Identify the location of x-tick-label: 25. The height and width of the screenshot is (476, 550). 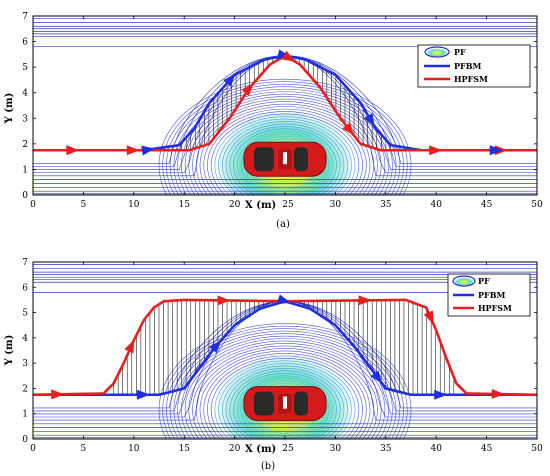
(288, 449).